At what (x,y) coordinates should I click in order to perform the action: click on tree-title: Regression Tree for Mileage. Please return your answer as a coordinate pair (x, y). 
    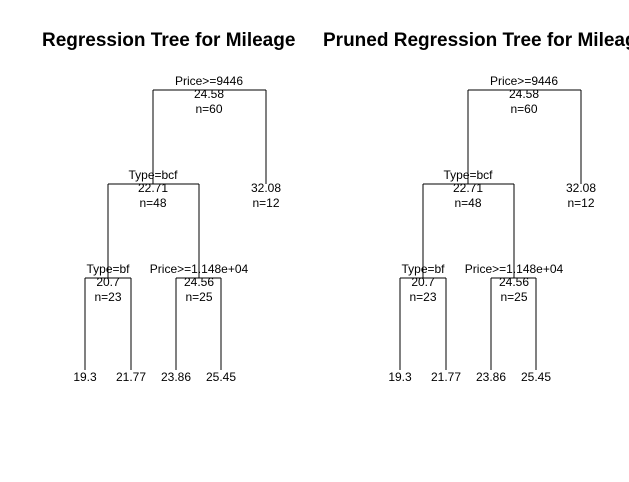
    Looking at the image, I should click on (169, 40).